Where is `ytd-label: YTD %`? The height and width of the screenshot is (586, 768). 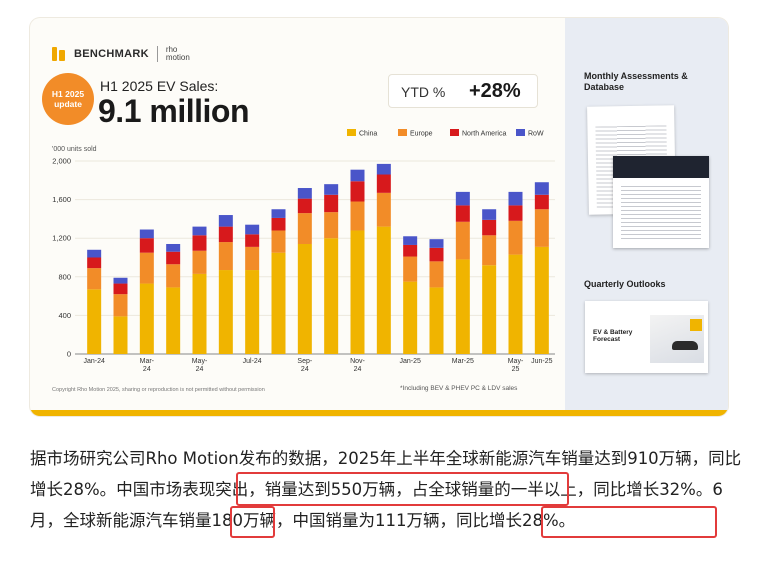 ytd-label: YTD % is located at coordinates (423, 92).